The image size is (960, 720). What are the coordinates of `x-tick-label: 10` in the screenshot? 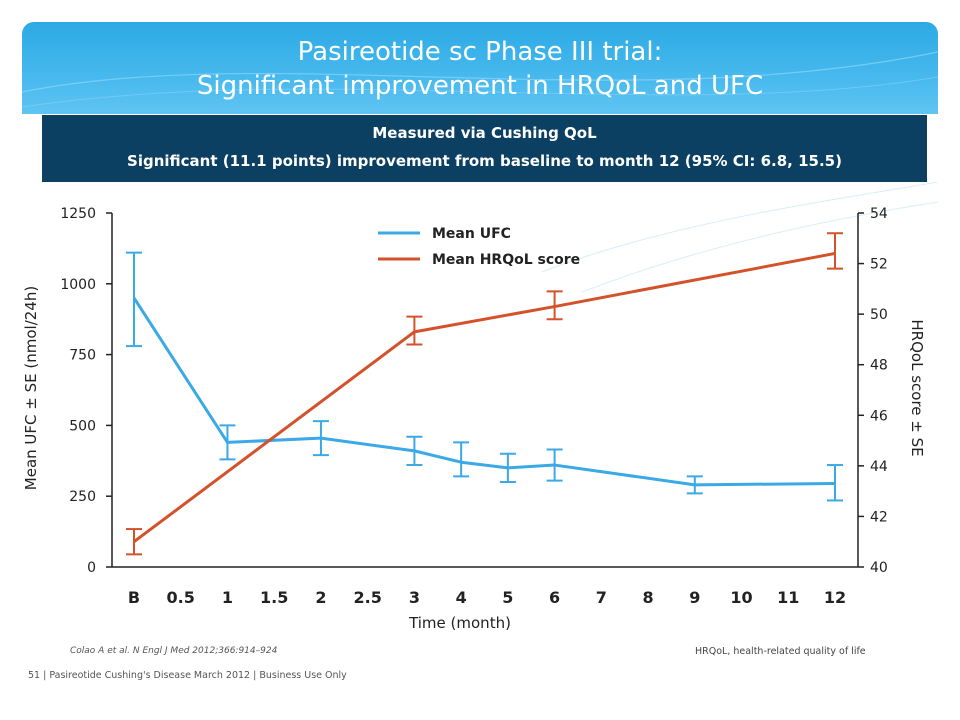 It's located at (741, 597).